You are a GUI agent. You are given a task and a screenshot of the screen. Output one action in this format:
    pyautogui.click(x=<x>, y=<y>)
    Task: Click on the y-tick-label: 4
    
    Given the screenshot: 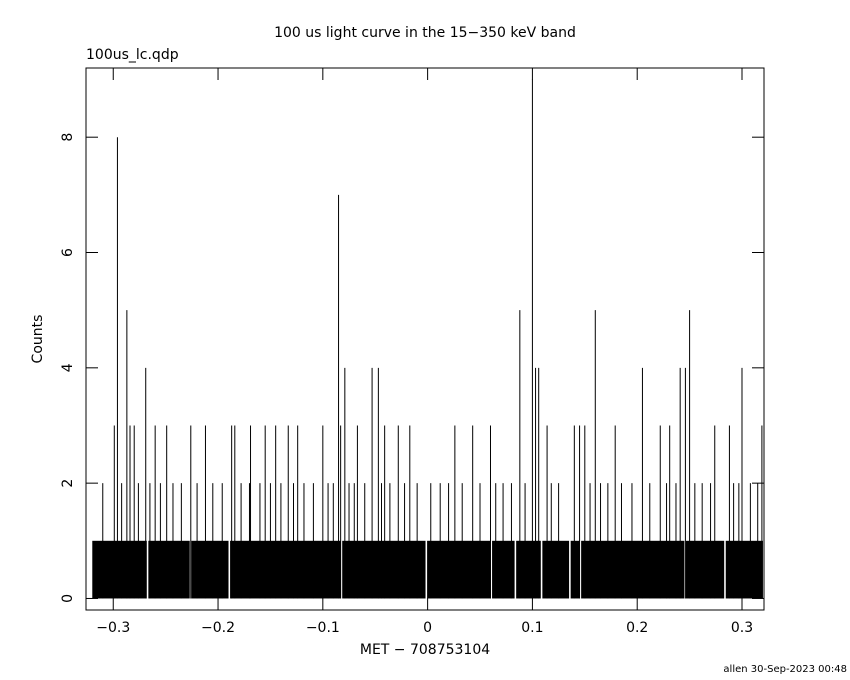 What is the action you would take?
    pyautogui.click(x=68, y=367)
    